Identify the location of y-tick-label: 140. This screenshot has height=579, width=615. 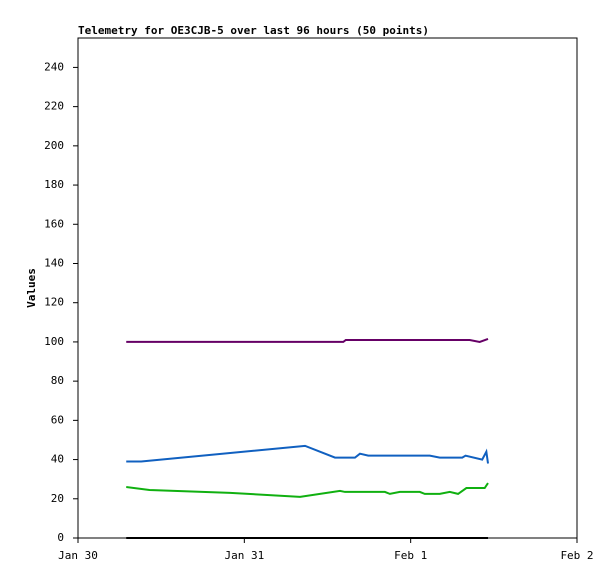
(54, 262).